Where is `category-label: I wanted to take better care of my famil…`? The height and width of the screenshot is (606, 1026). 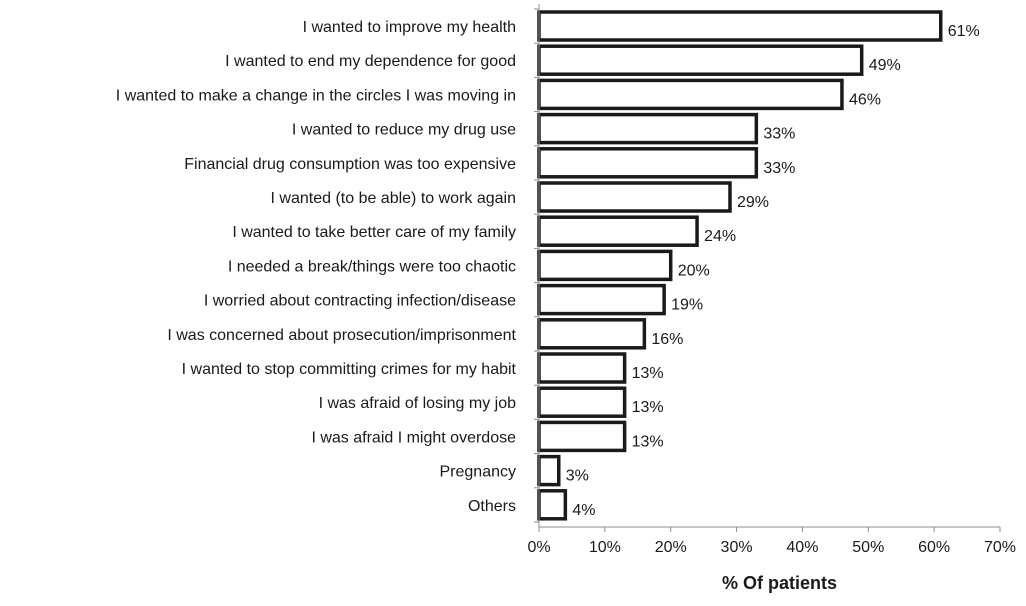 category-label: I wanted to take better care of my famil… is located at coordinates (374, 232).